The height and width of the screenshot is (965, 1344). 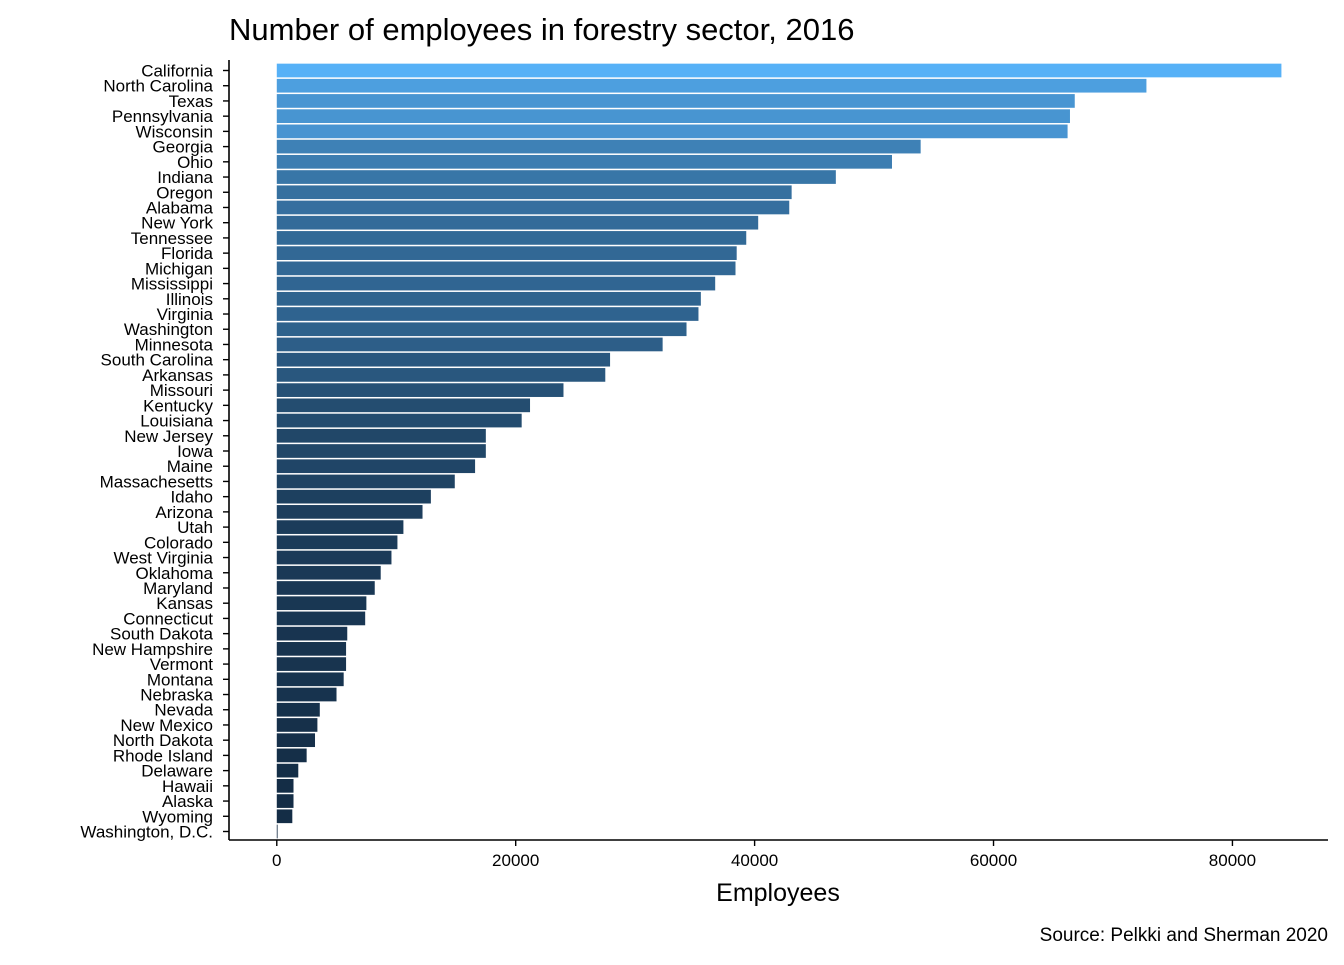 I want to click on bar-tennessee, so click(x=511, y=238).